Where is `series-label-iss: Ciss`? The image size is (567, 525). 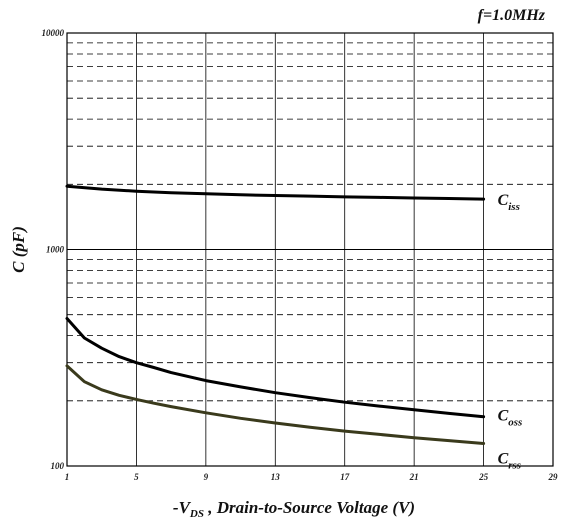 series-label-iss: Ciss is located at coordinates (509, 202).